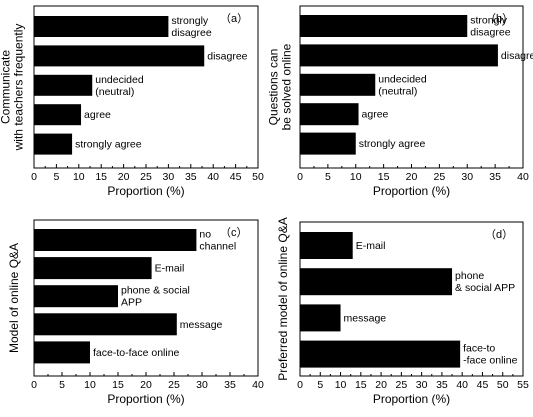 The width and height of the screenshot is (533, 417). What do you see at coordinates (19, 88) in the screenshot?
I see `y-axis-label: with teachers frequently` at bounding box center [19, 88].